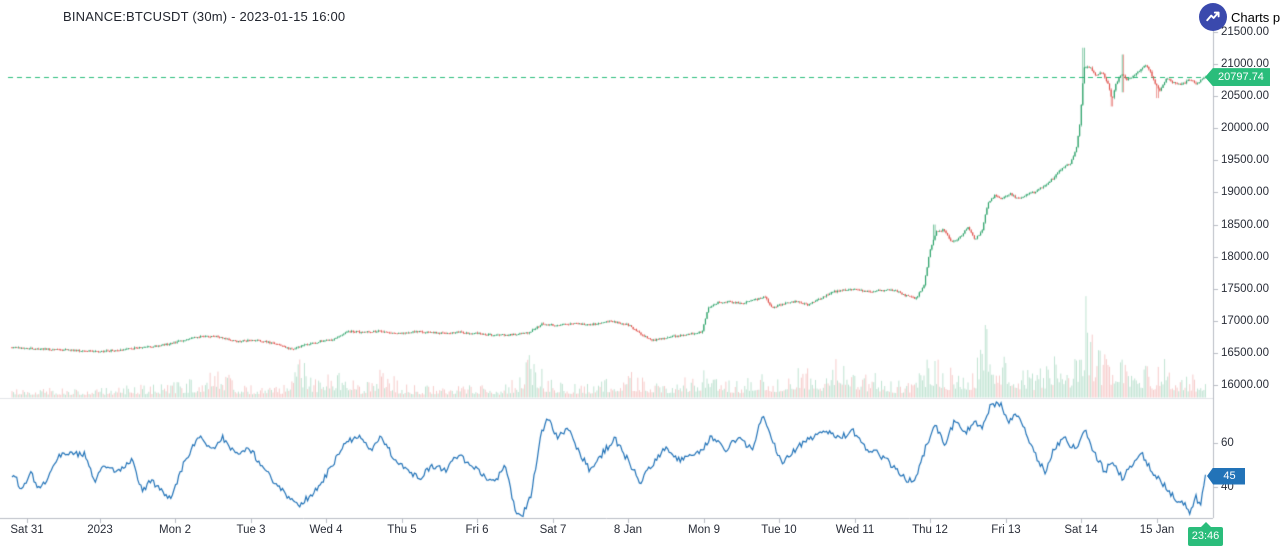  Describe the element at coordinates (779, 530) in the screenshot. I see `time-axis-tick-label: Tue 10` at that location.